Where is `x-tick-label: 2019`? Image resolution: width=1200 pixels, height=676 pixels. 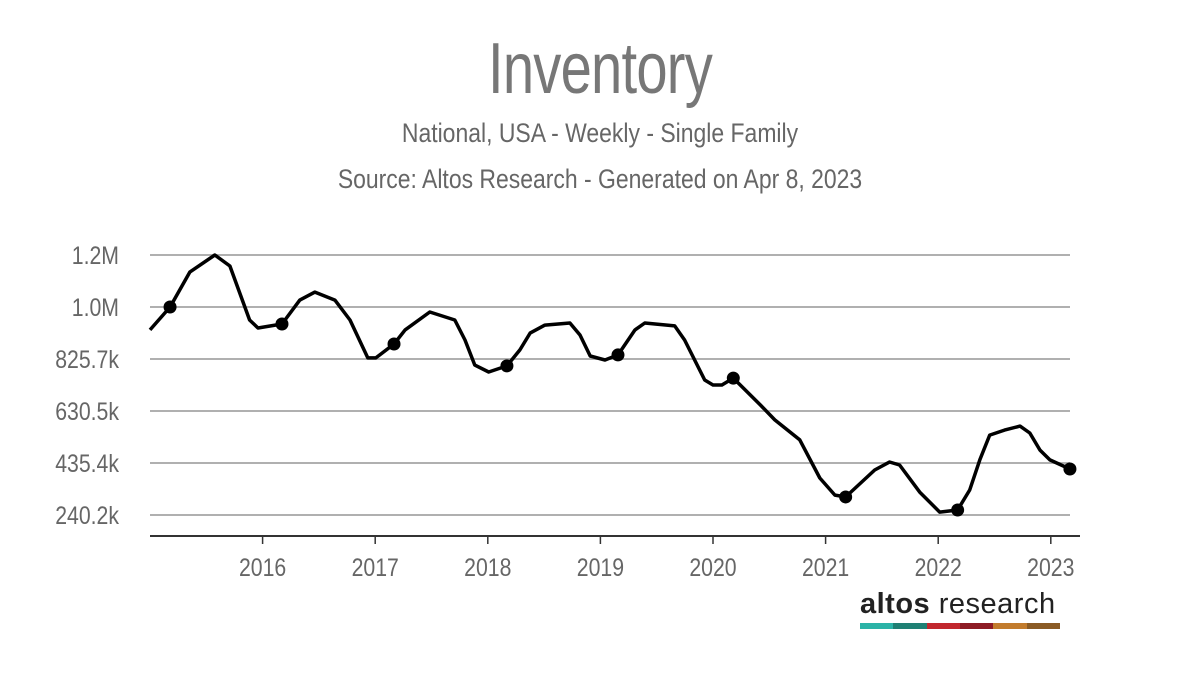
x-tick-label: 2019 is located at coordinates (600, 567).